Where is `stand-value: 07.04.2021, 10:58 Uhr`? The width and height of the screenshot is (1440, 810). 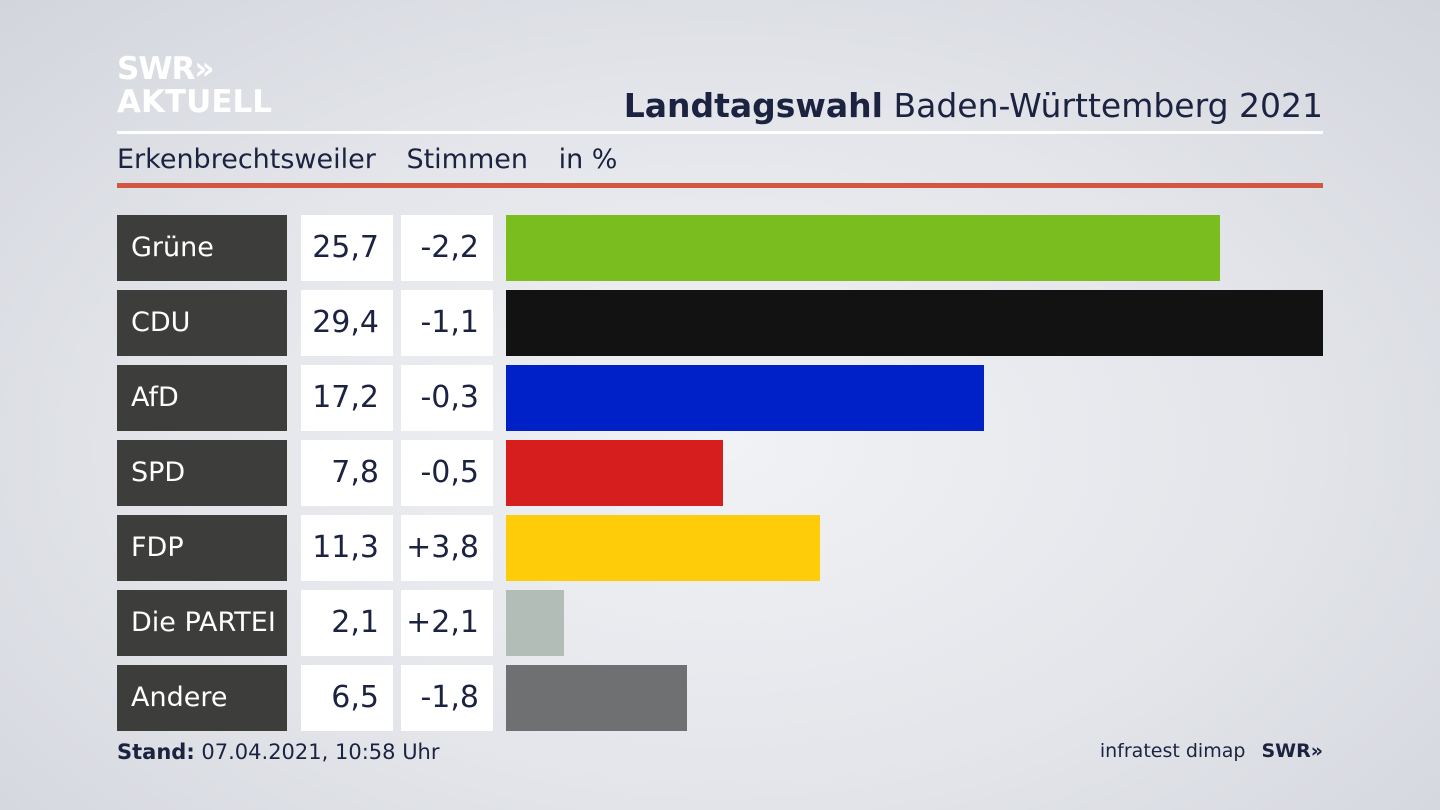 stand-value: 07.04.2021, 10:58 Uhr is located at coordinates (320, 752).